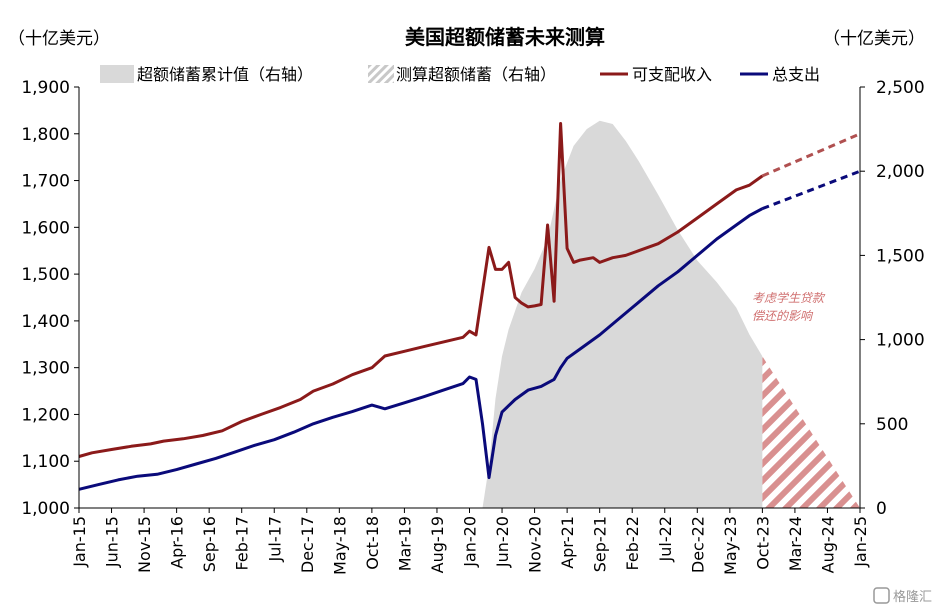 Image resolution: width=947 pixels, height=613 pixels. What do you see at coordinates (874, 39) in the screenshot?
I see `right-axis-unit: （十亿美元）` at bounding box center [874, 39].